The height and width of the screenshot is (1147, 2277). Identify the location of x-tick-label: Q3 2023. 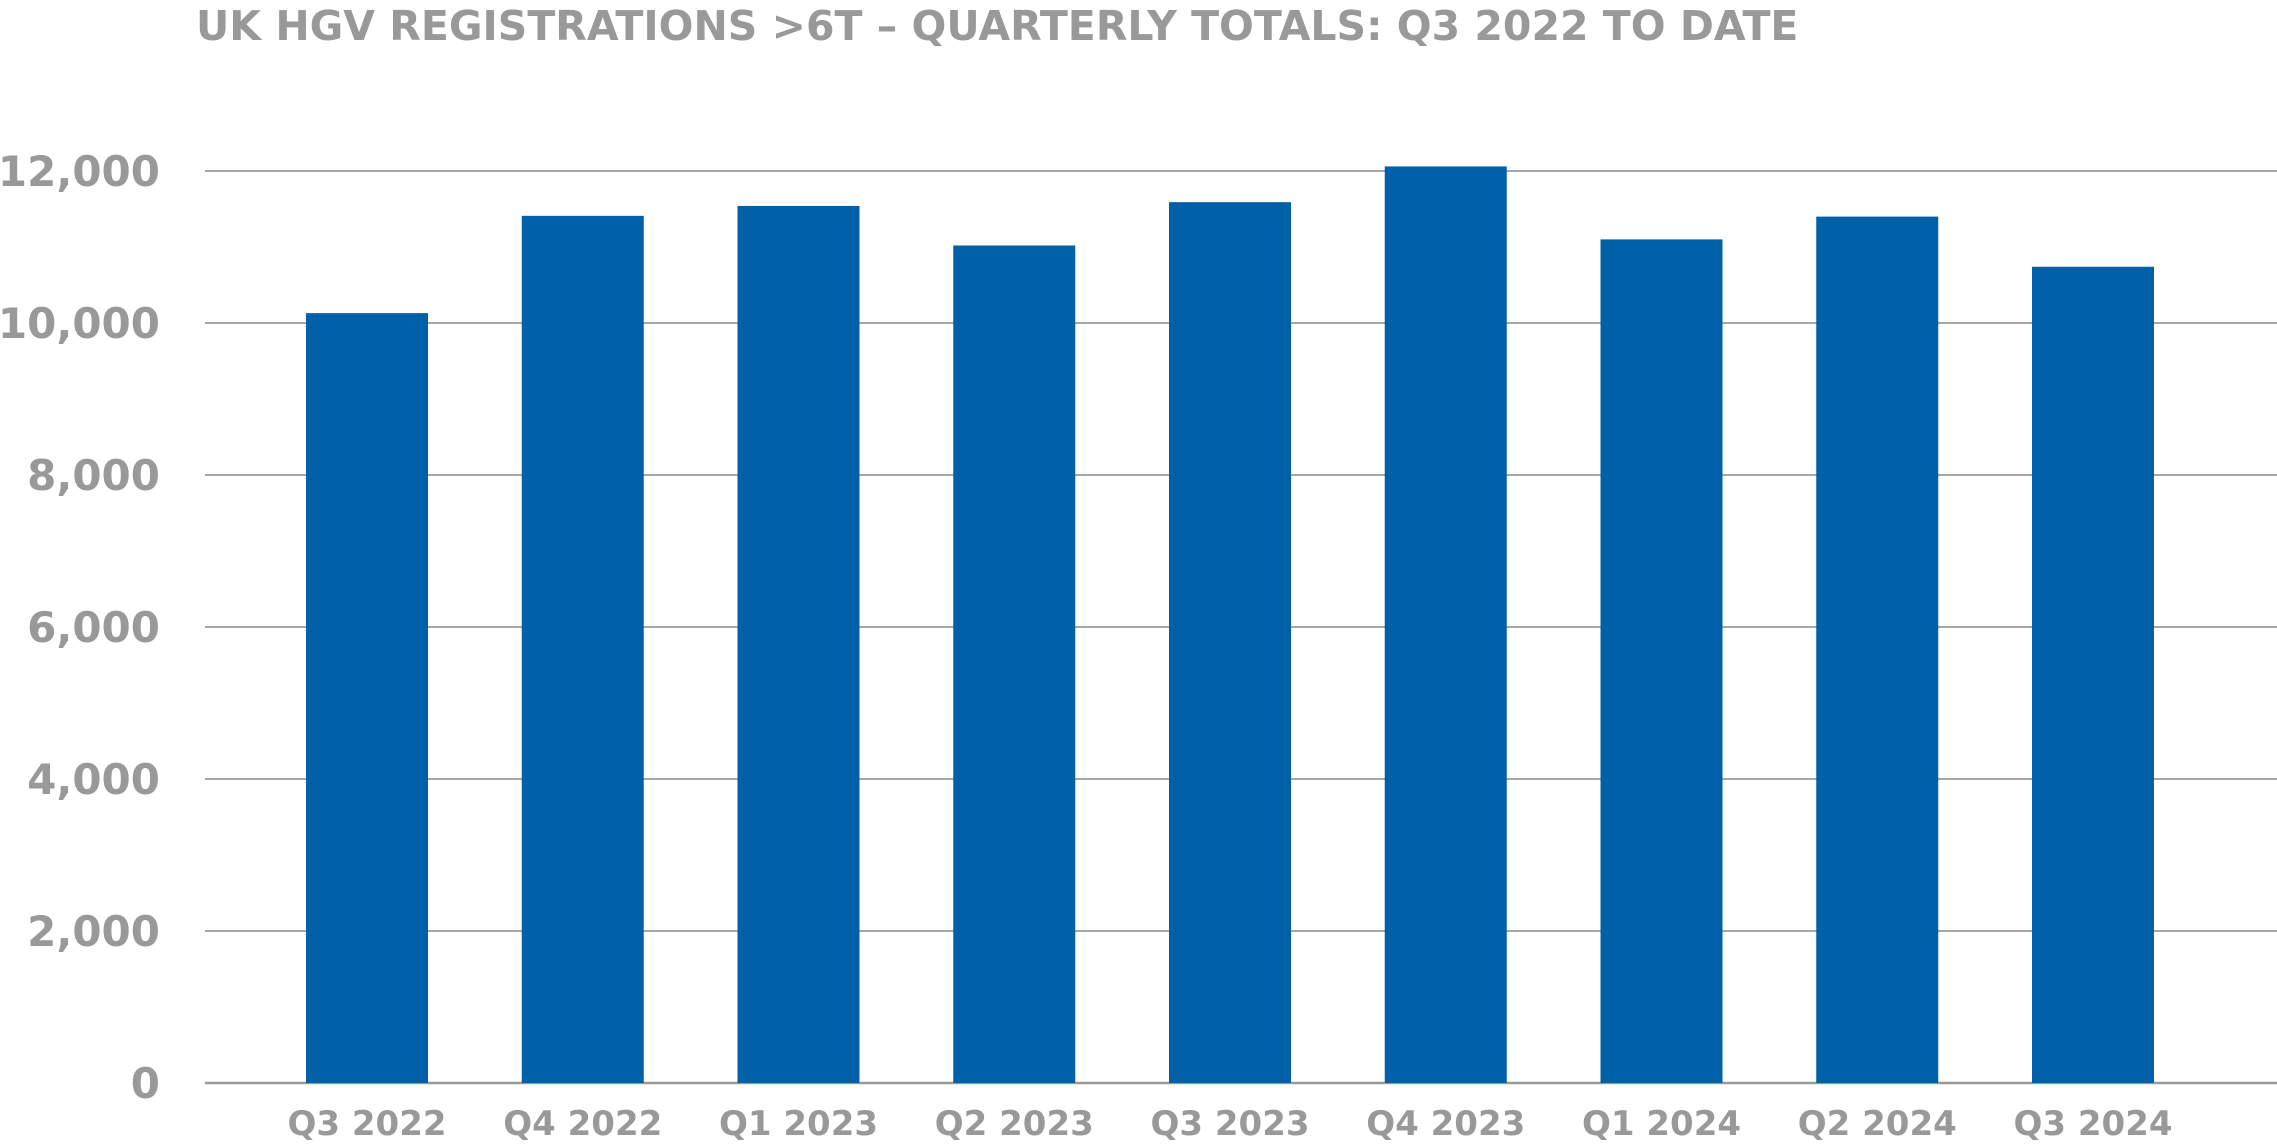
(1229, 1124).